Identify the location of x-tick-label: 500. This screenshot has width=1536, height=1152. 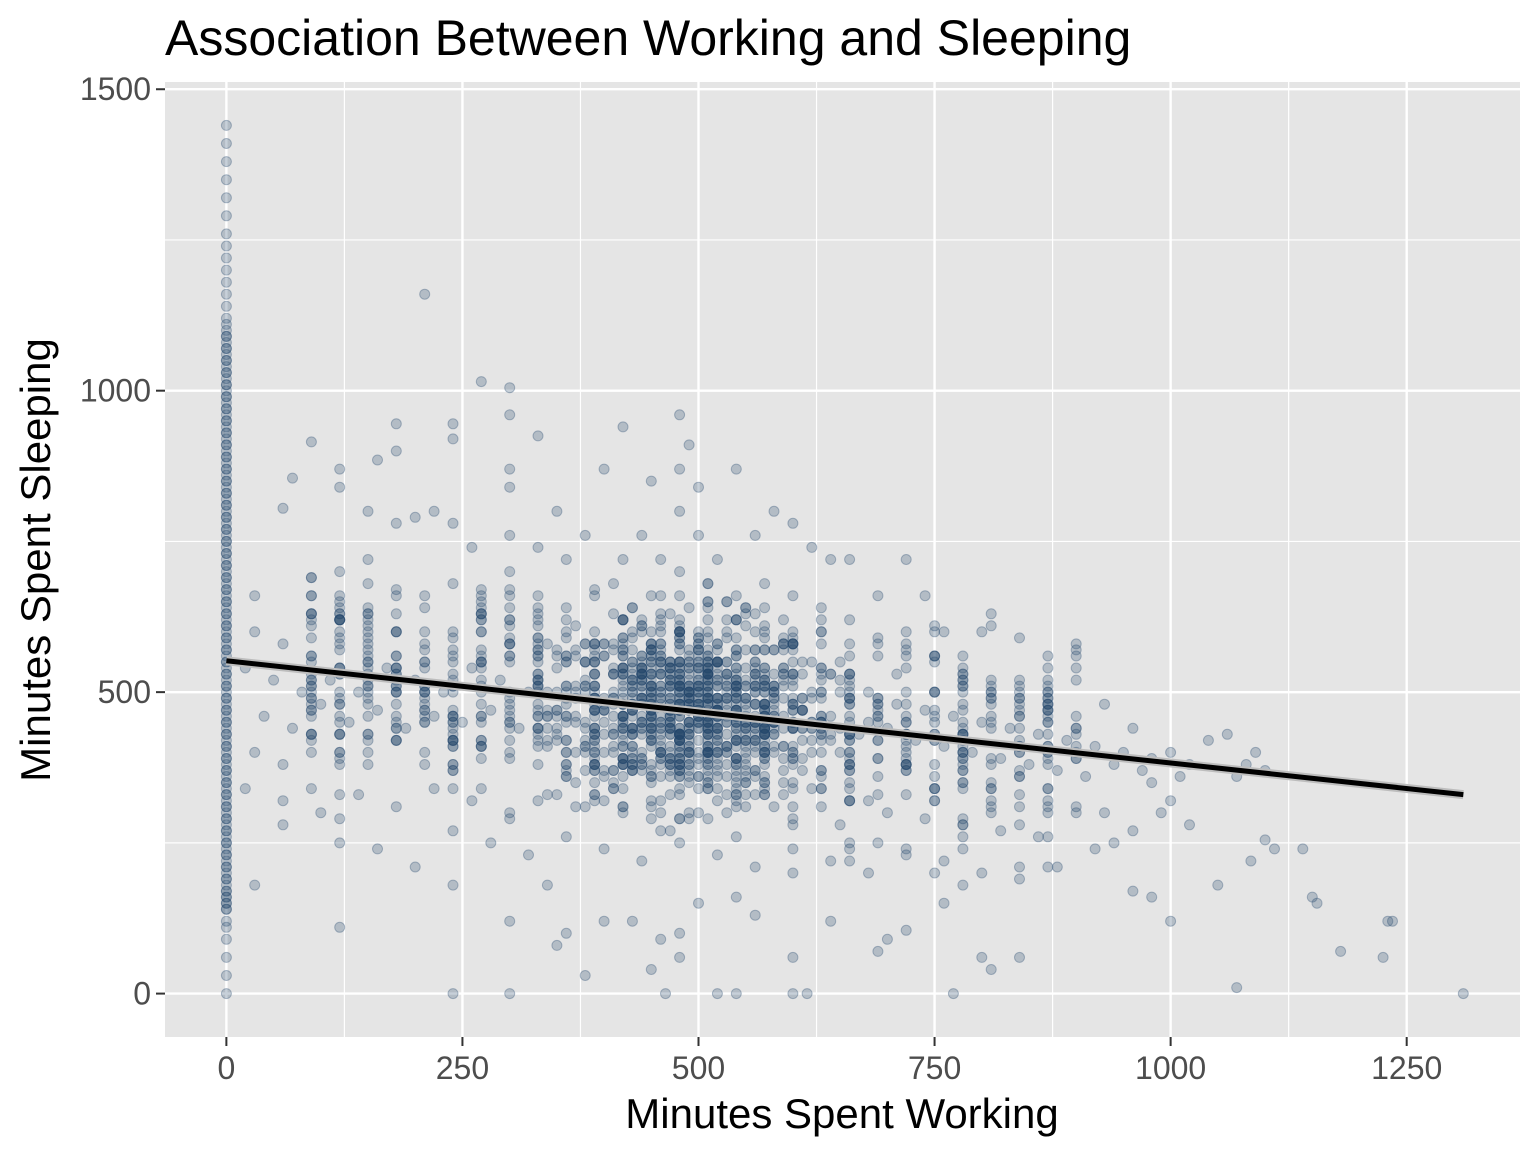
(698, 1068).